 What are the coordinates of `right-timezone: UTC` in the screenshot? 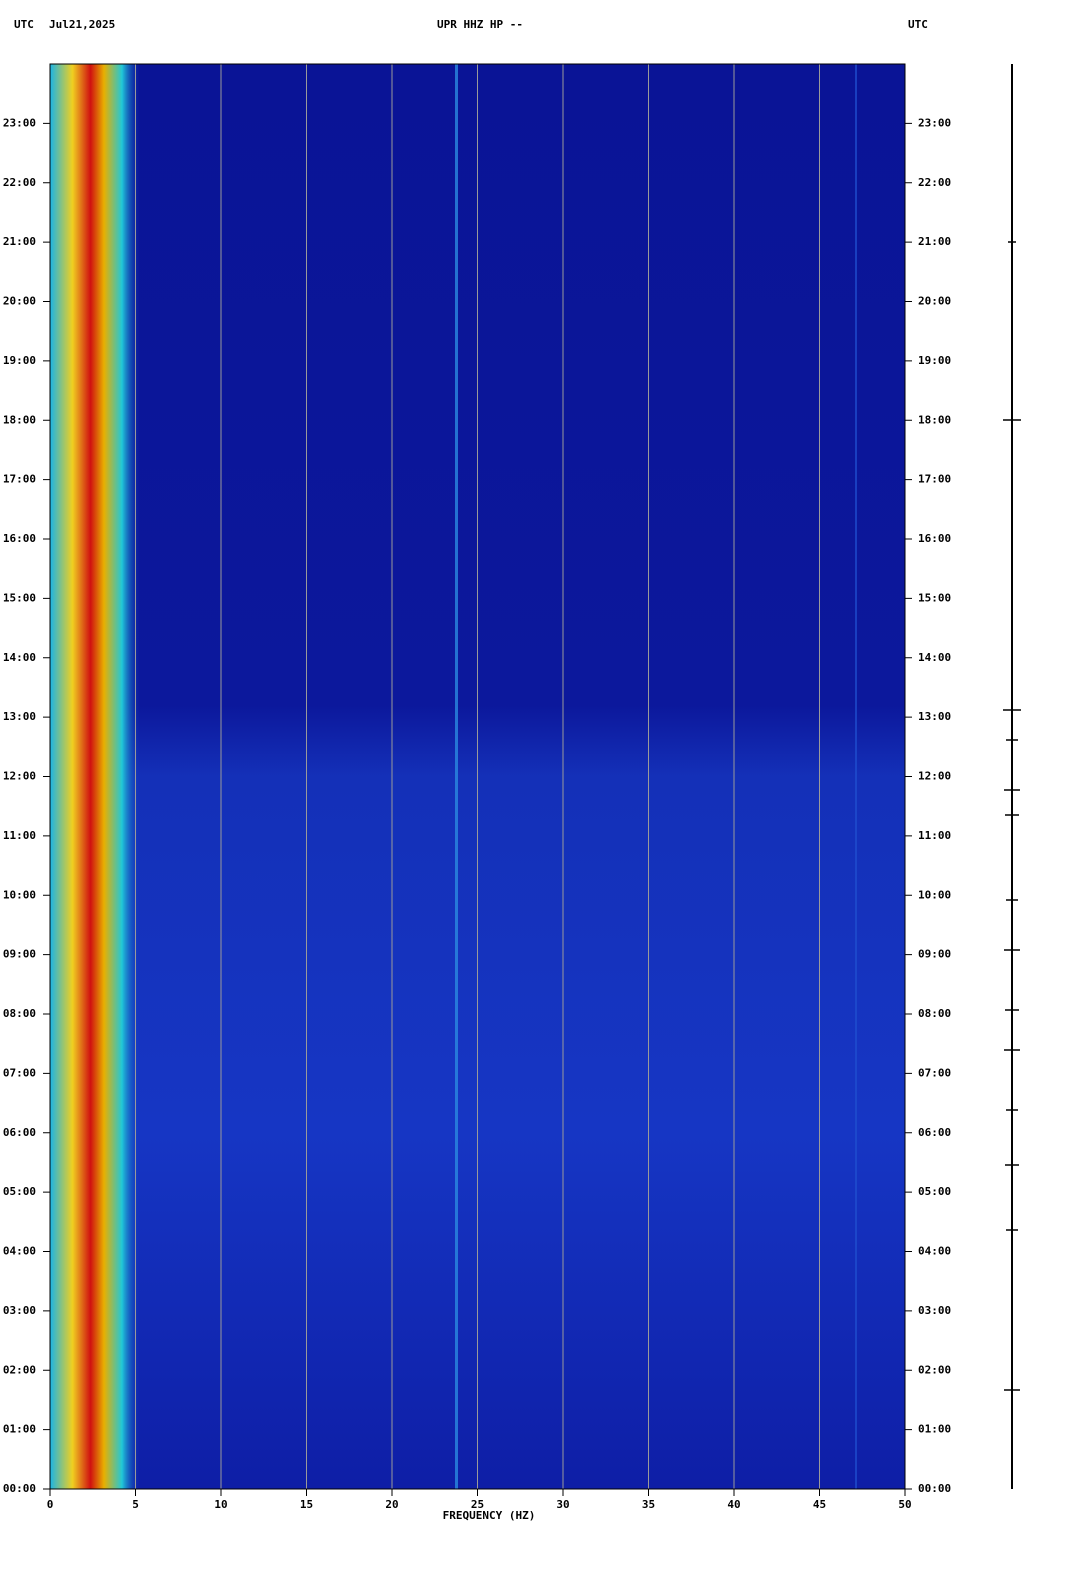 It's located at (918, 24).